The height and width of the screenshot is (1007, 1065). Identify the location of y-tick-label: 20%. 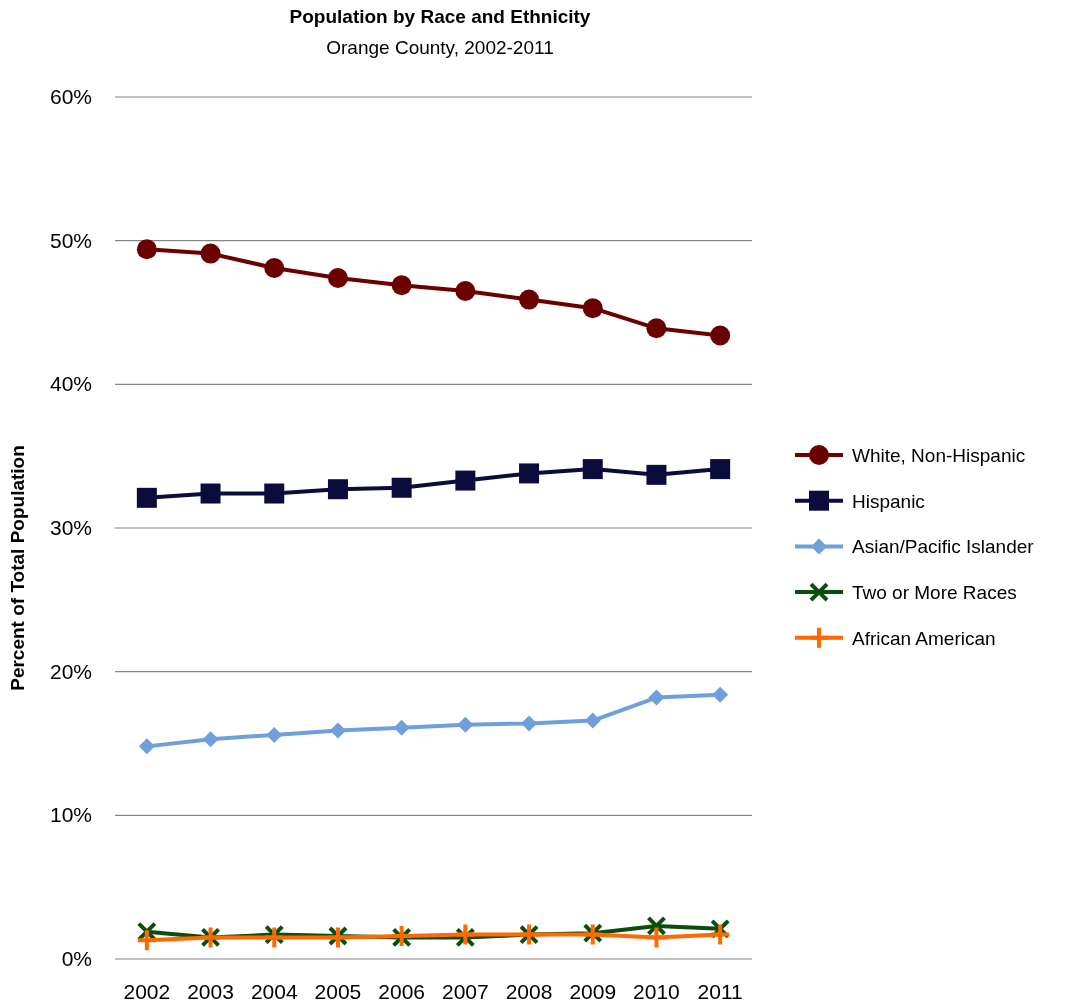
(70, 671).